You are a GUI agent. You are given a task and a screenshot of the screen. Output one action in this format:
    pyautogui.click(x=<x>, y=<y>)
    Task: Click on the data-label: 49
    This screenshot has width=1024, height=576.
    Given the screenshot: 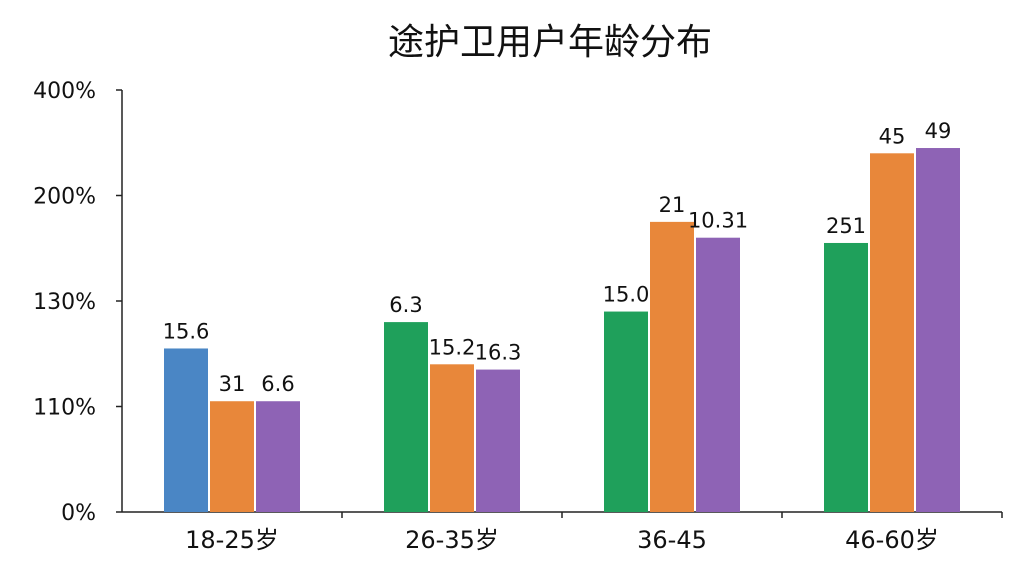 What is the action you would take?
    pyautogui.click(x=938, y=131)
    